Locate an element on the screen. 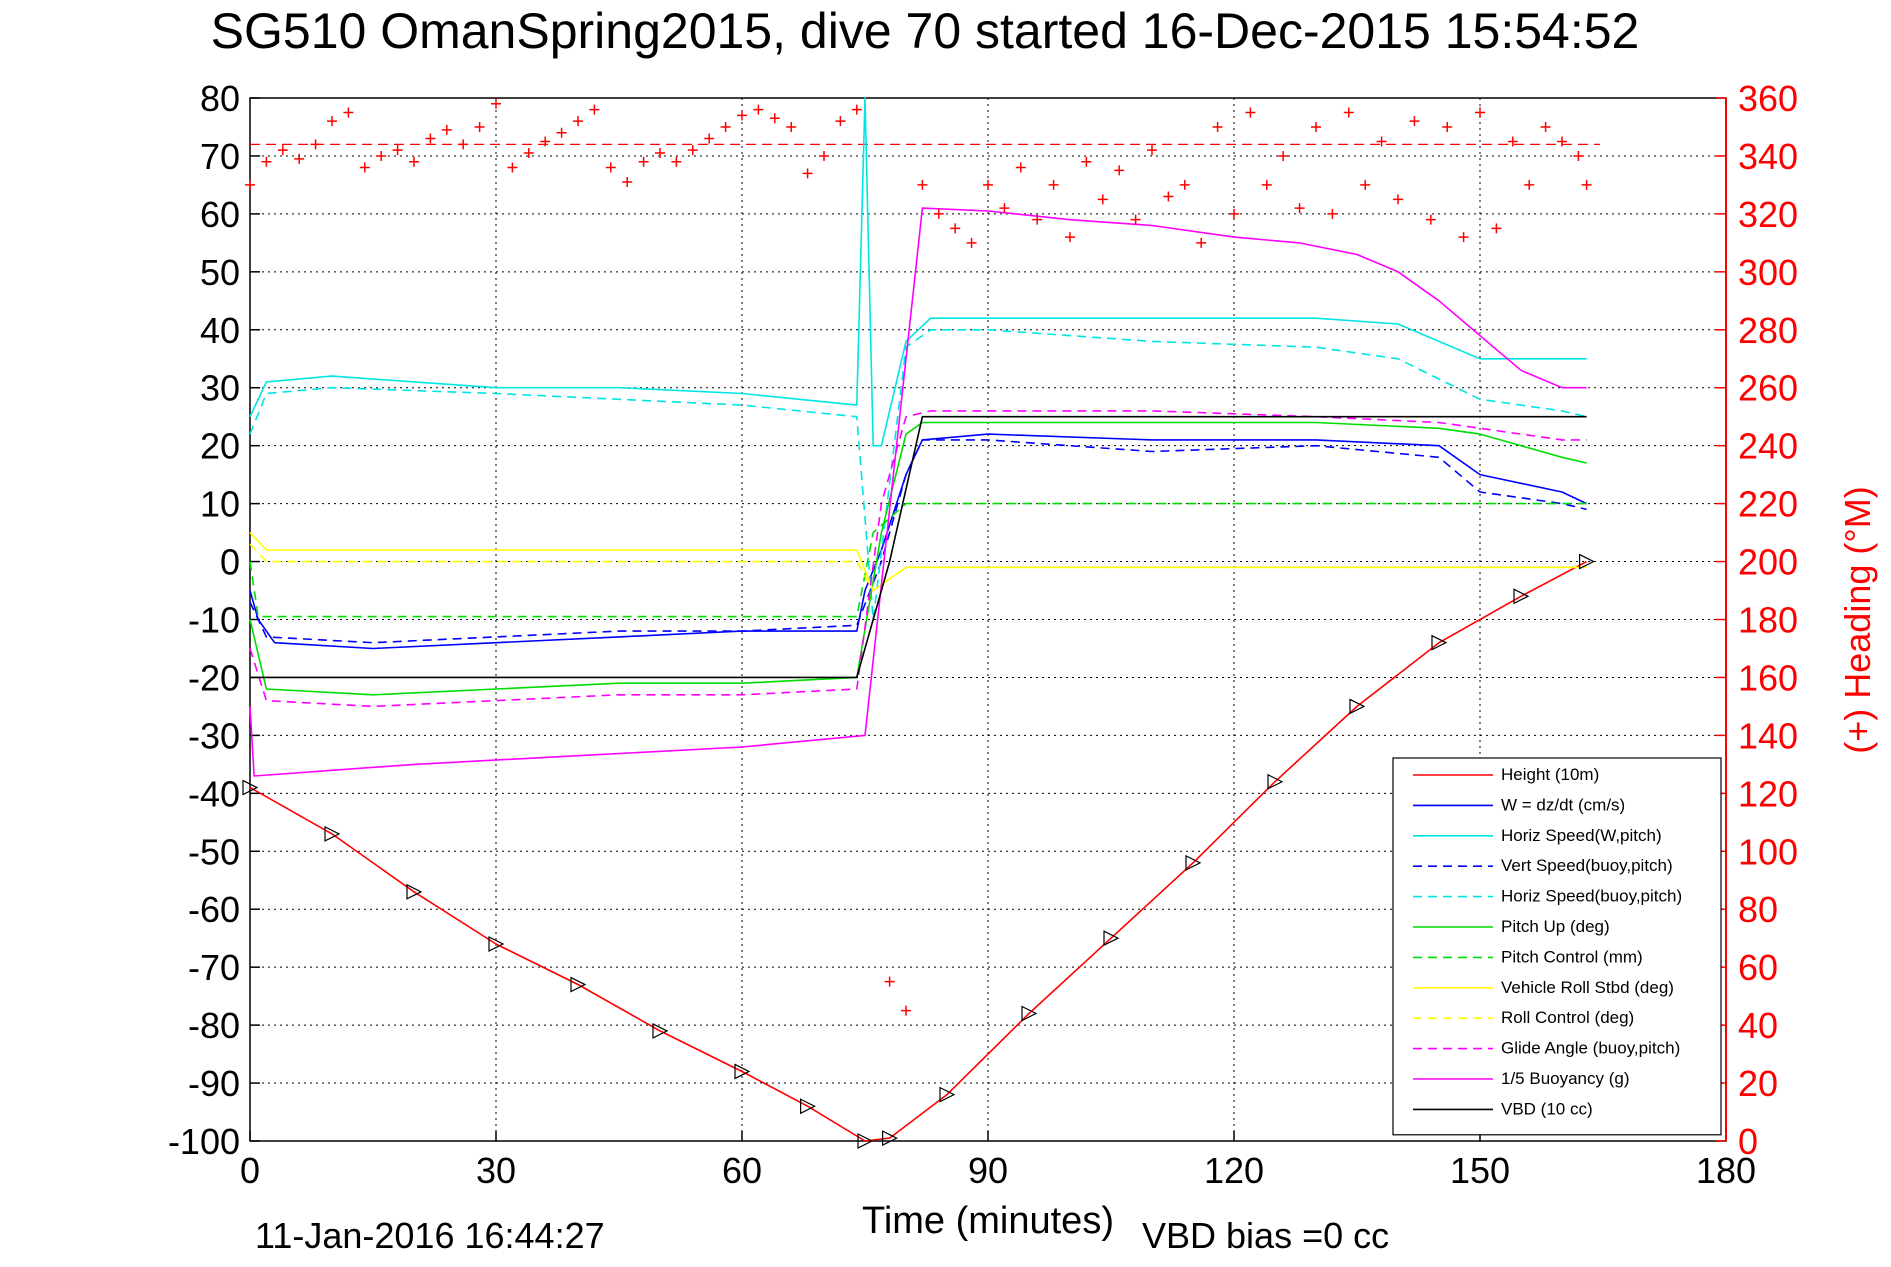 This screenshot has height=1267, width=1891. y2-tick-label: 120 is located at coordinates (1768, 793).